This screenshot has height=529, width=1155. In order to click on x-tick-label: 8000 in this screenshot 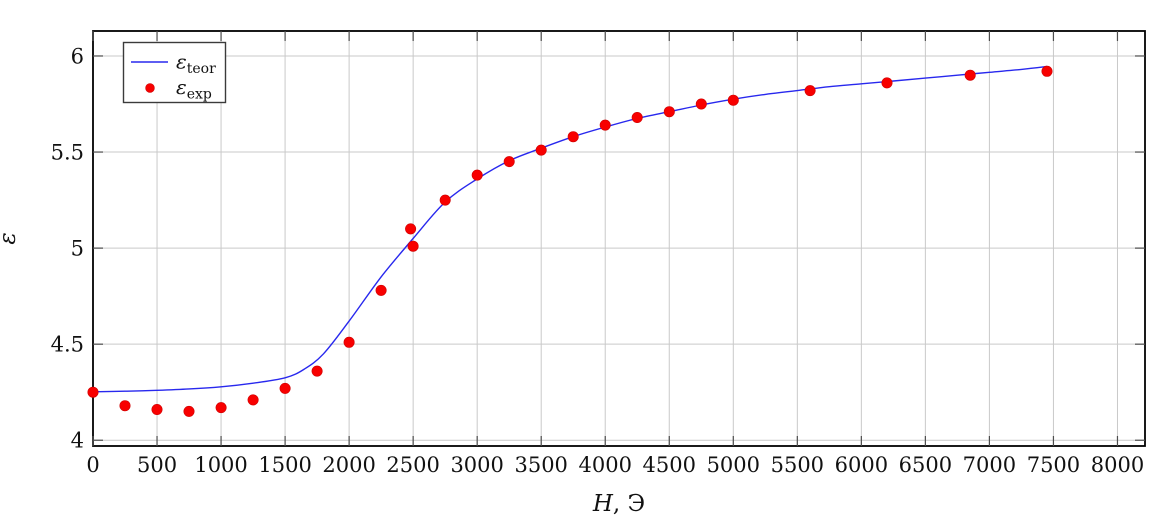, I will do `click(1117, 465)`.